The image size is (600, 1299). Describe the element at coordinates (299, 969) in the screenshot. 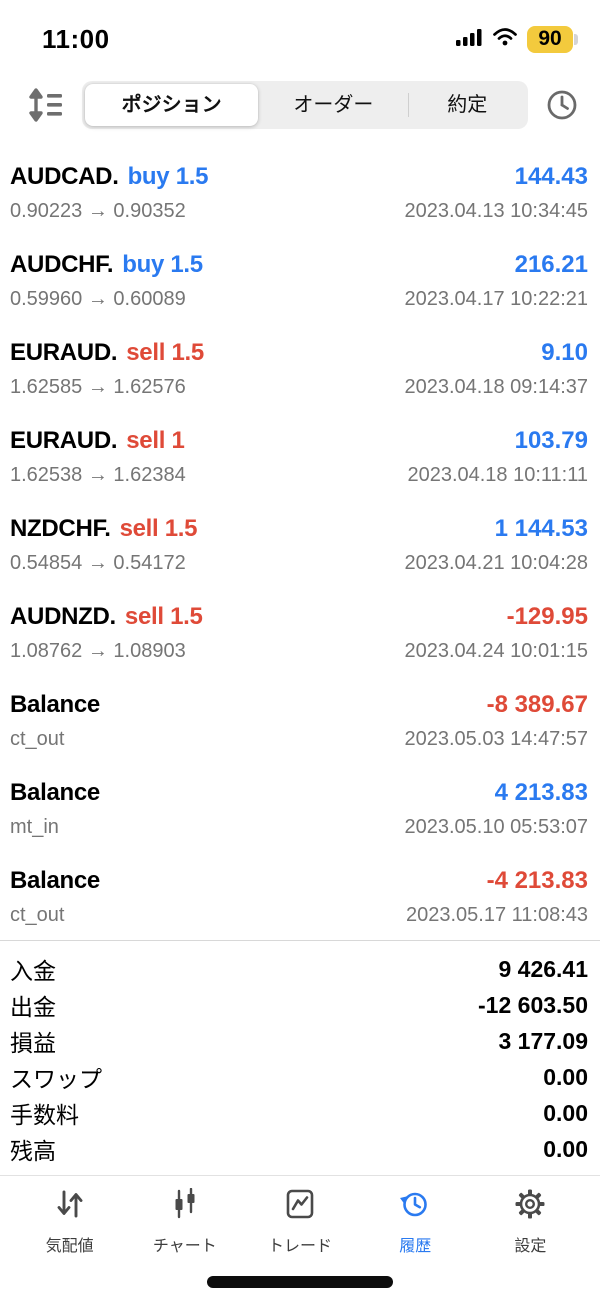

I see `summary-row-deposit: 入金 9 426.41` at that location.